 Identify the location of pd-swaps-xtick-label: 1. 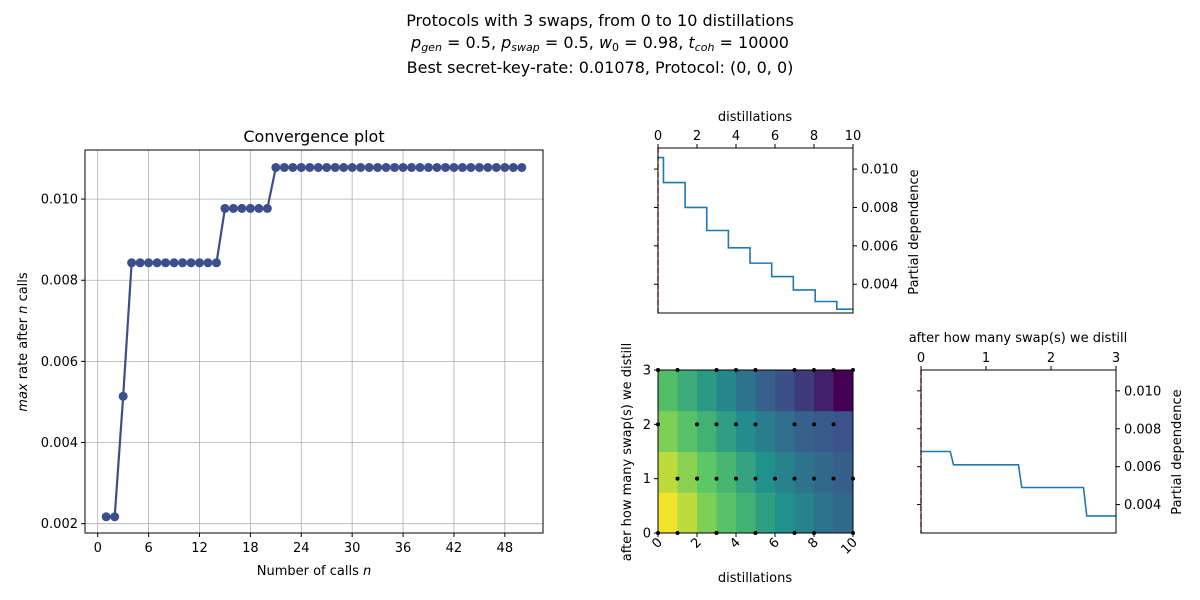
(986, 358).